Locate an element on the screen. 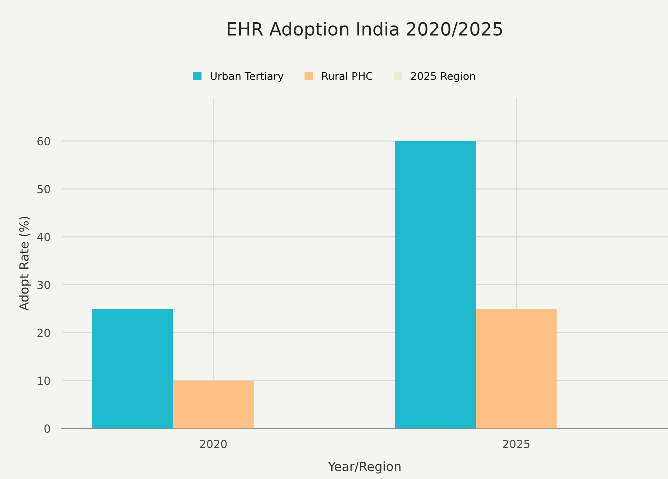  x-axis-title: Year/Region is located at coordinates (364, 468).